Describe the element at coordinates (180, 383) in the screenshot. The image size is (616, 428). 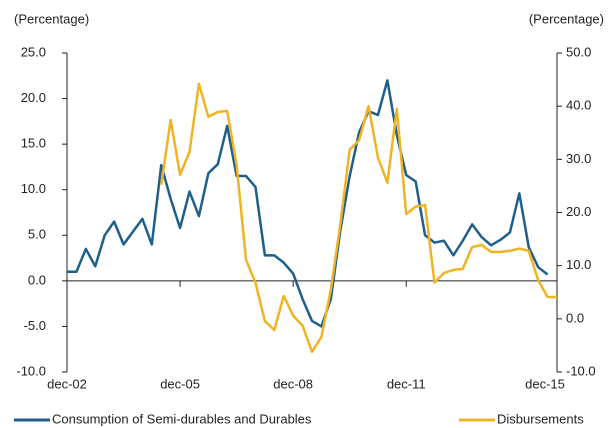
I see `x-tick-label: dec-05` at that location.